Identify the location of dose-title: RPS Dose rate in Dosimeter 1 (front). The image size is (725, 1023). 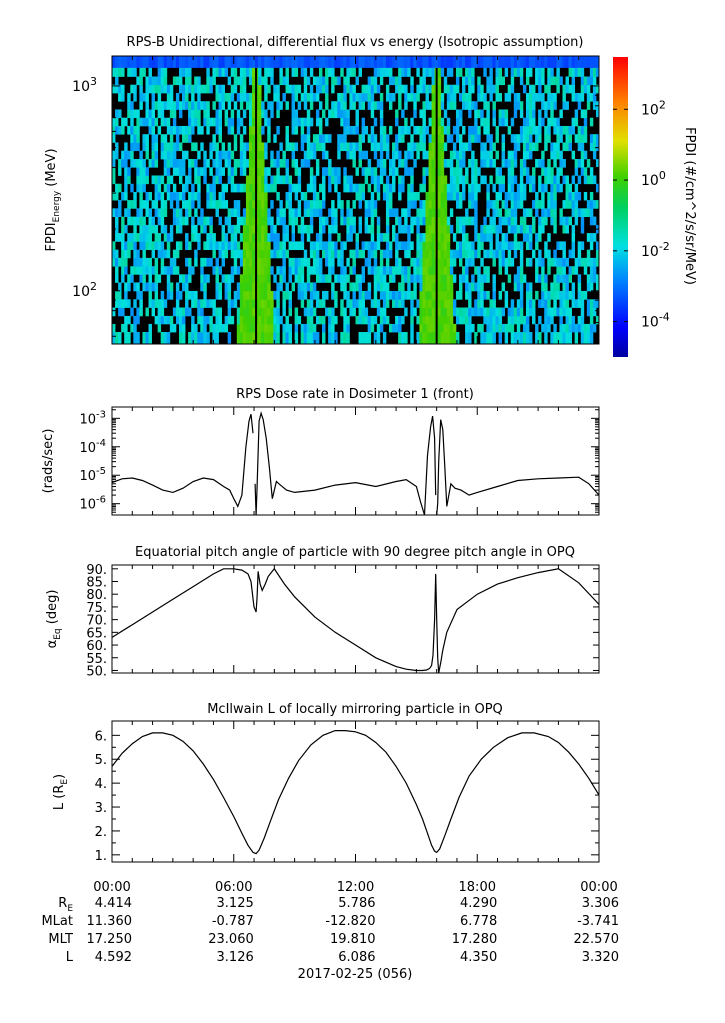
(355, 394).